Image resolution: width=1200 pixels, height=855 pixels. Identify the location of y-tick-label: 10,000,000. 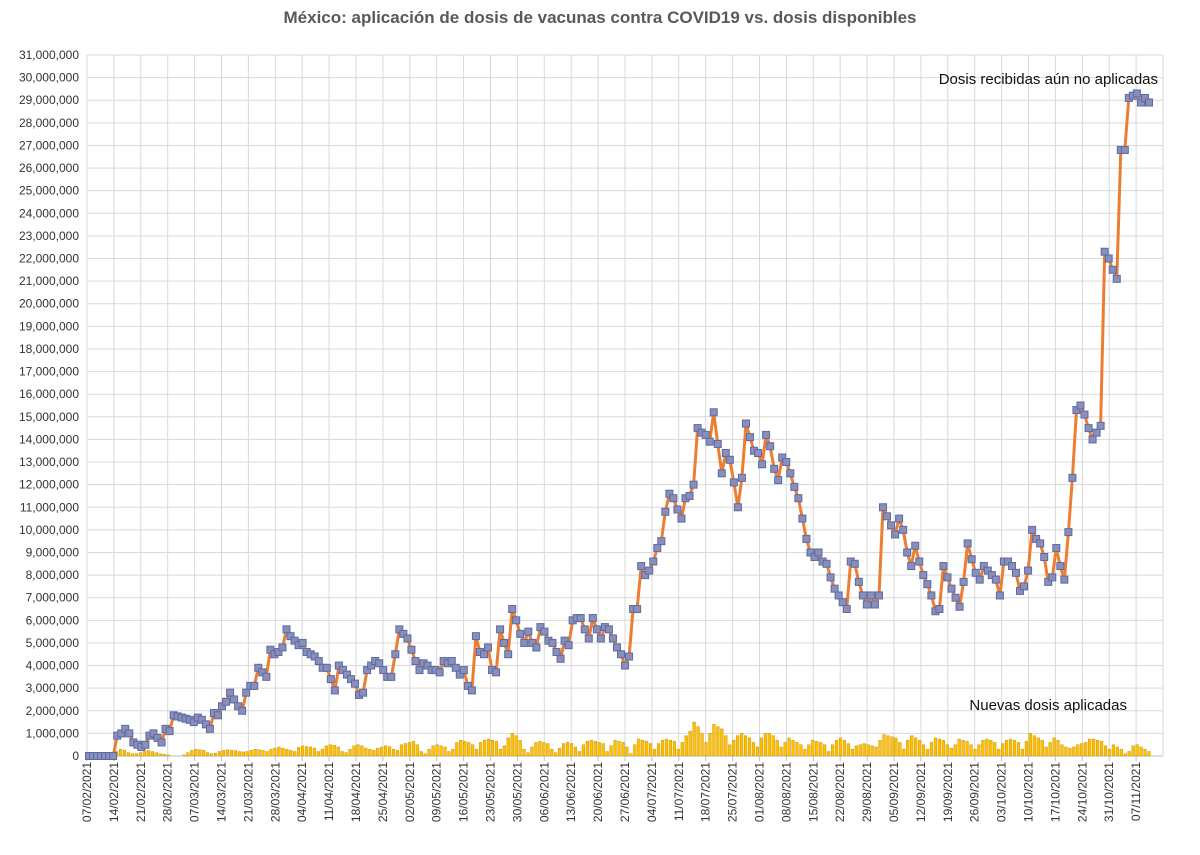
(49, 530).